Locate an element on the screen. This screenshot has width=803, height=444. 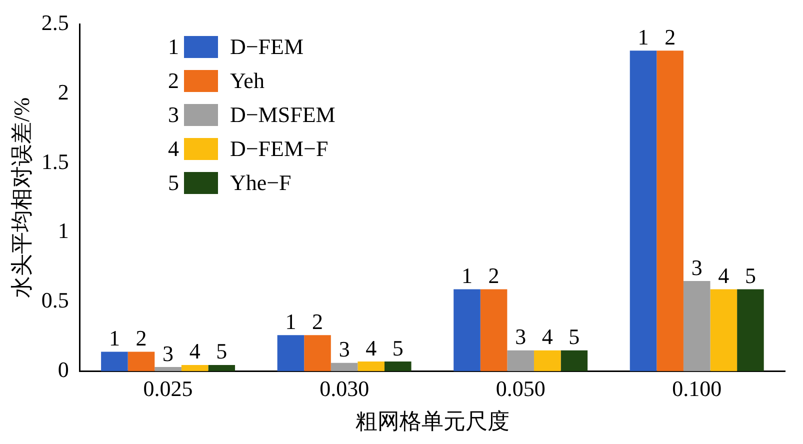
y-tick-label: 2.5 is located at coordinates (55, 22).